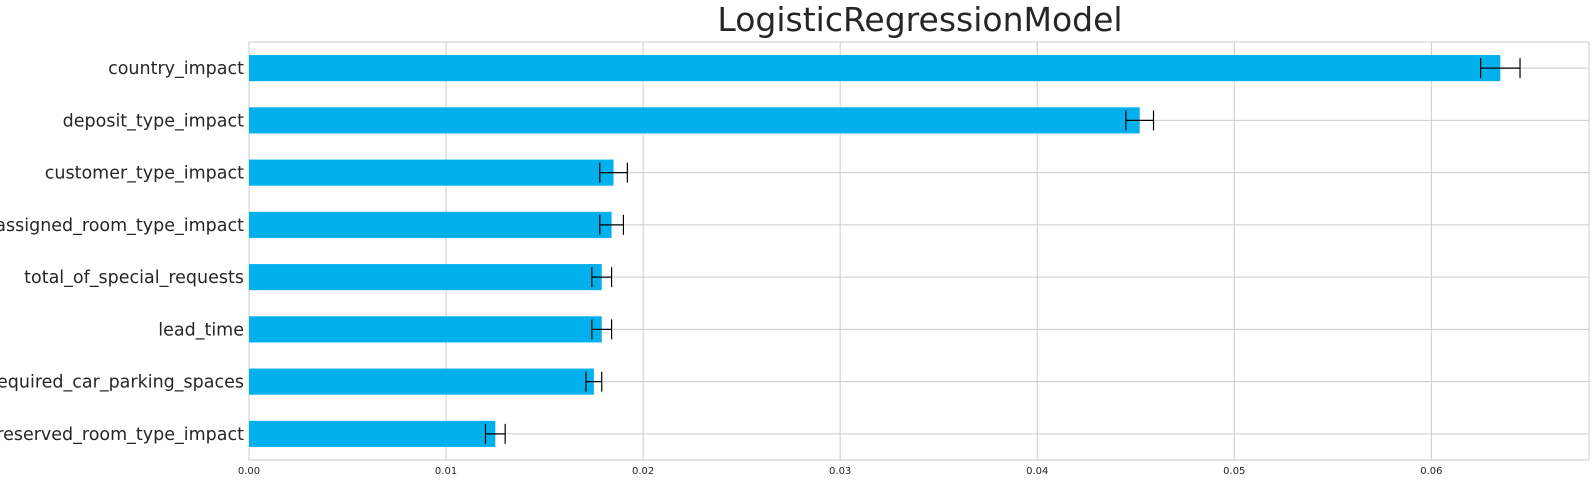  Describe the element at coordinates (1431, 471) in the screenshot. I see `x-tick-label: 0.06` at that location.